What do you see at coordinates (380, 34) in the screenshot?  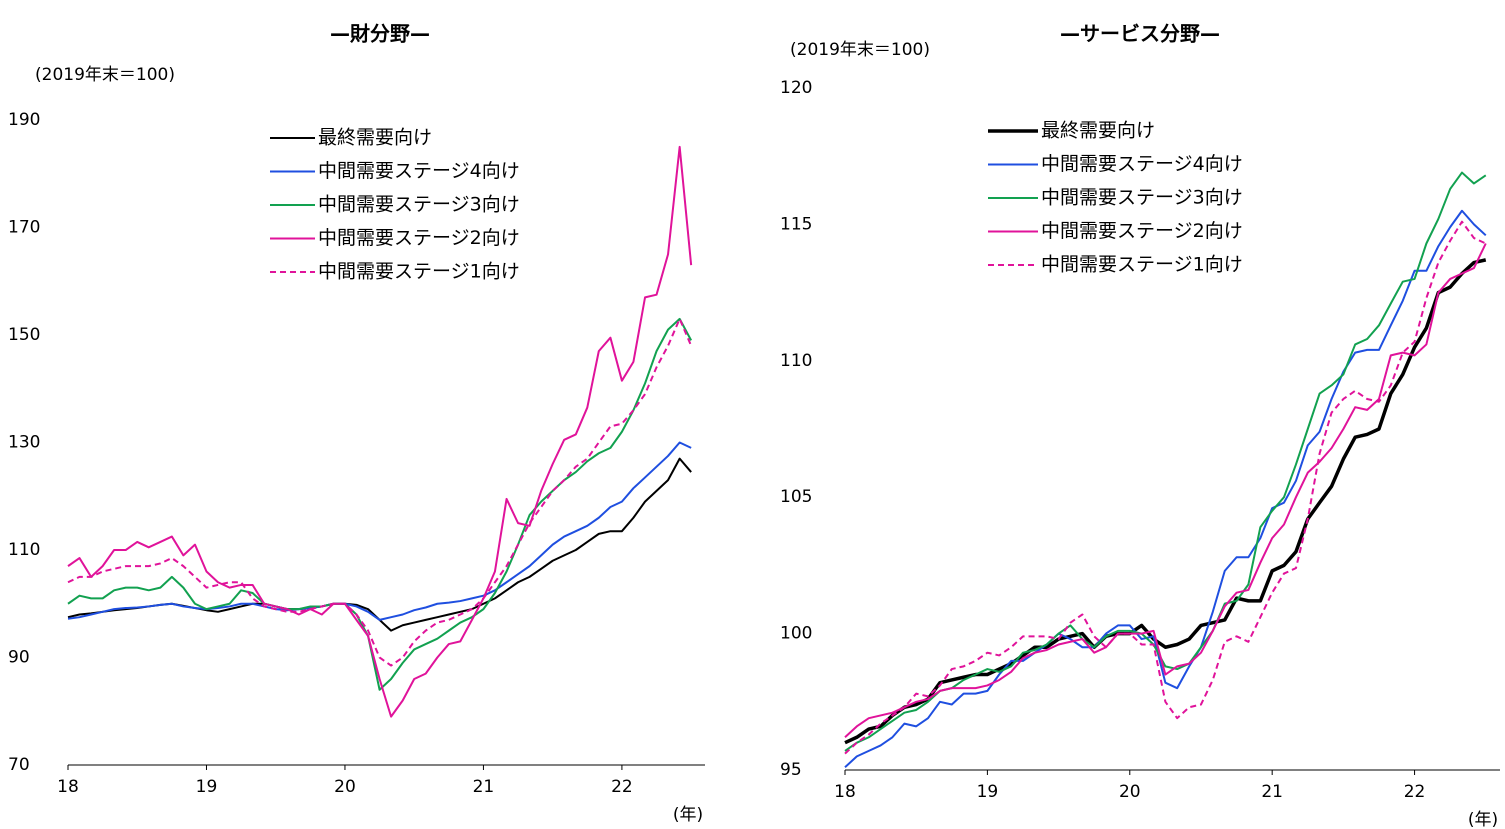 I see `chart-title: —財分野—` at bounding box center [380, 34].